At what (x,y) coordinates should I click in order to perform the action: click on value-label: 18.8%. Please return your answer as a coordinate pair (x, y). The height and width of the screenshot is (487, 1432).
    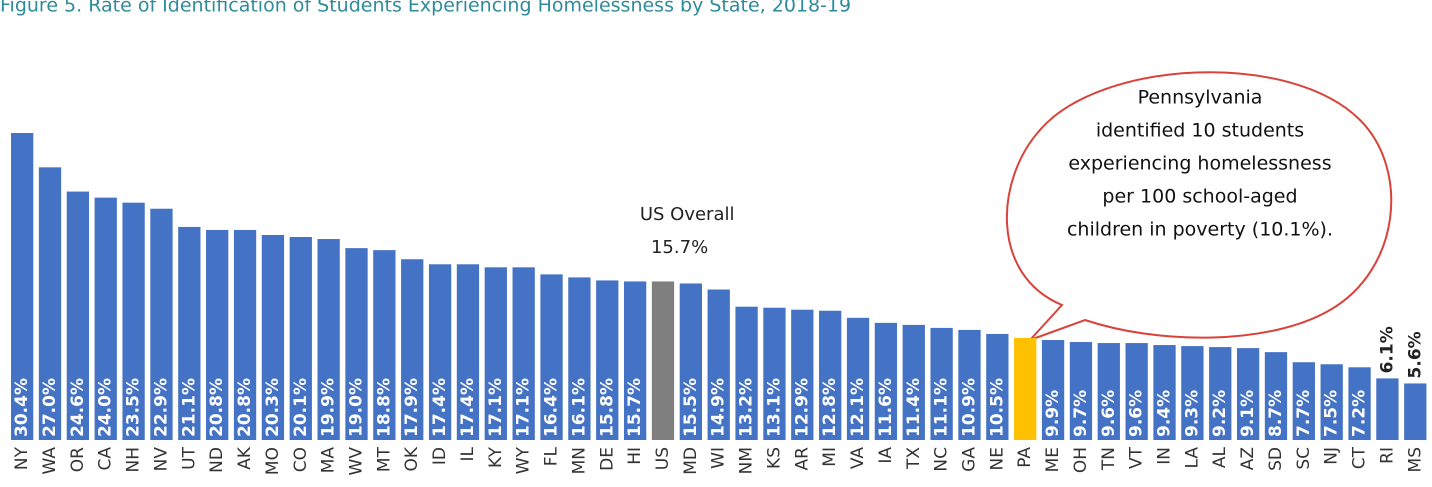
    Looking at the image, I should click on (384, 407).